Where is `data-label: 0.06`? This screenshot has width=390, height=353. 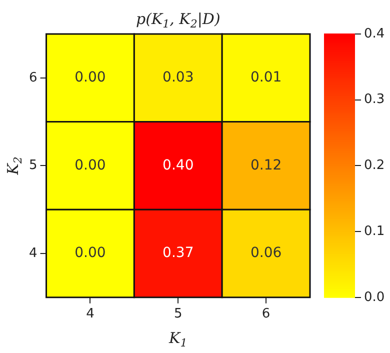 data-label: 0.06 is located at coordinates (266, 253).